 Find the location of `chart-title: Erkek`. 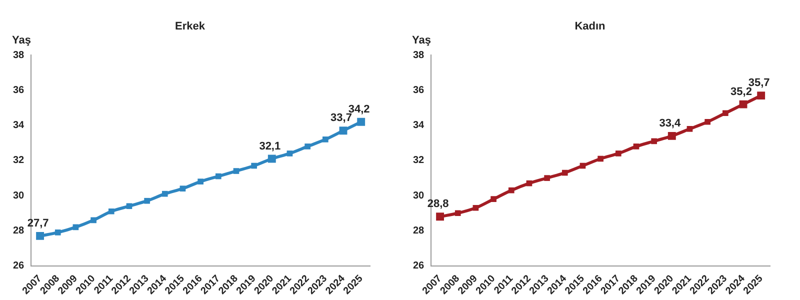

chart-title: Erkek is located at coordinates (190, 26).